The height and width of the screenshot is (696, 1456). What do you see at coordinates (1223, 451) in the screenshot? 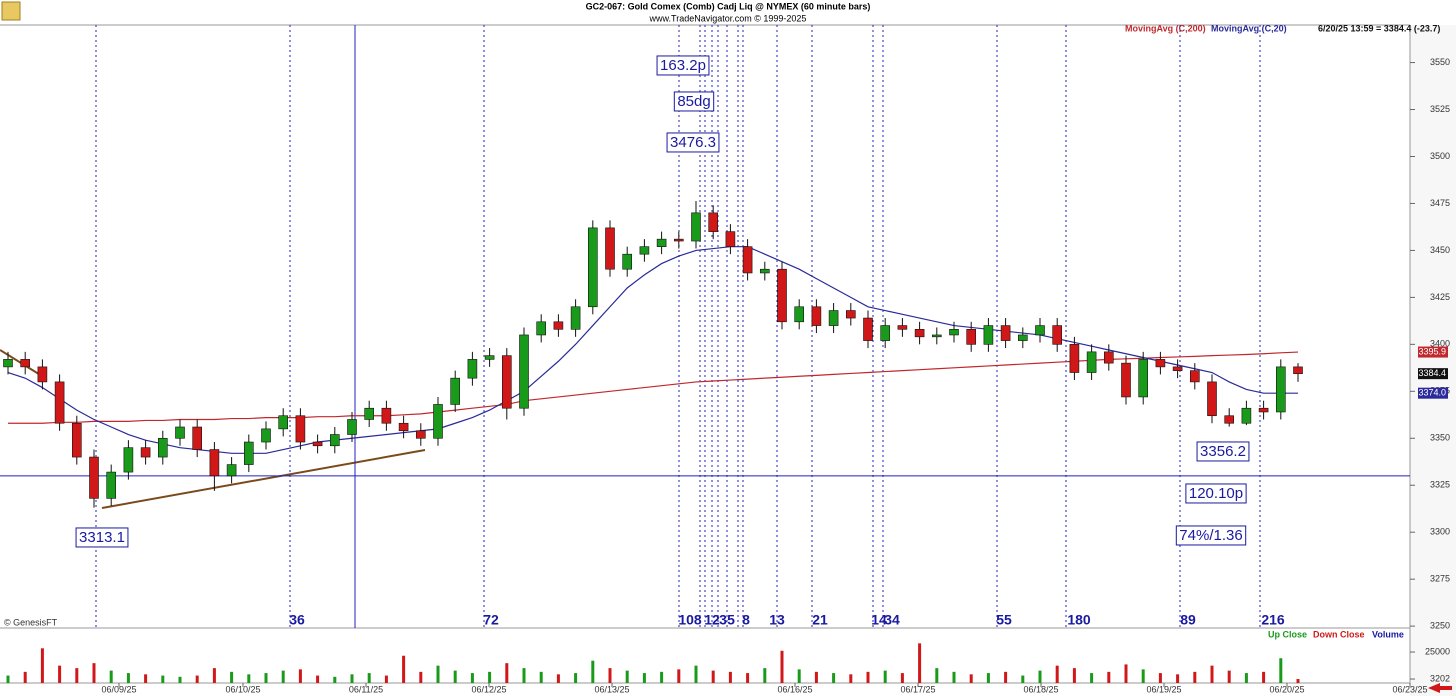
I see `annotation: 3356.2` at bounding box center [1223, 451].